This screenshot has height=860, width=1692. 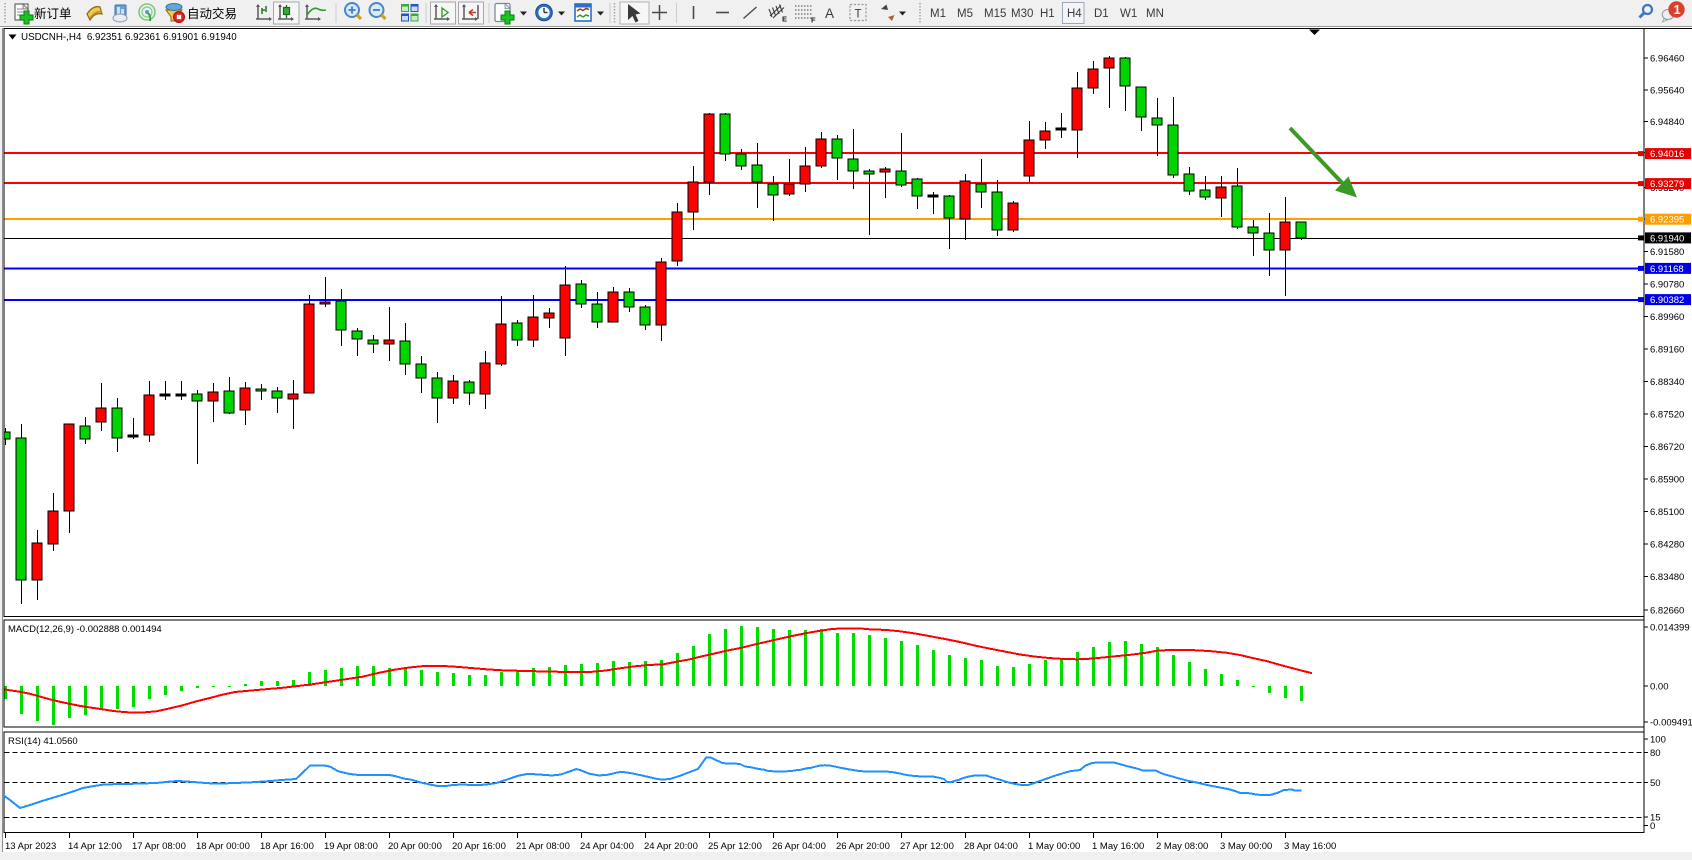 I want to click on svg-text: 17 Apr 08:00, so click(x=159, y=846).